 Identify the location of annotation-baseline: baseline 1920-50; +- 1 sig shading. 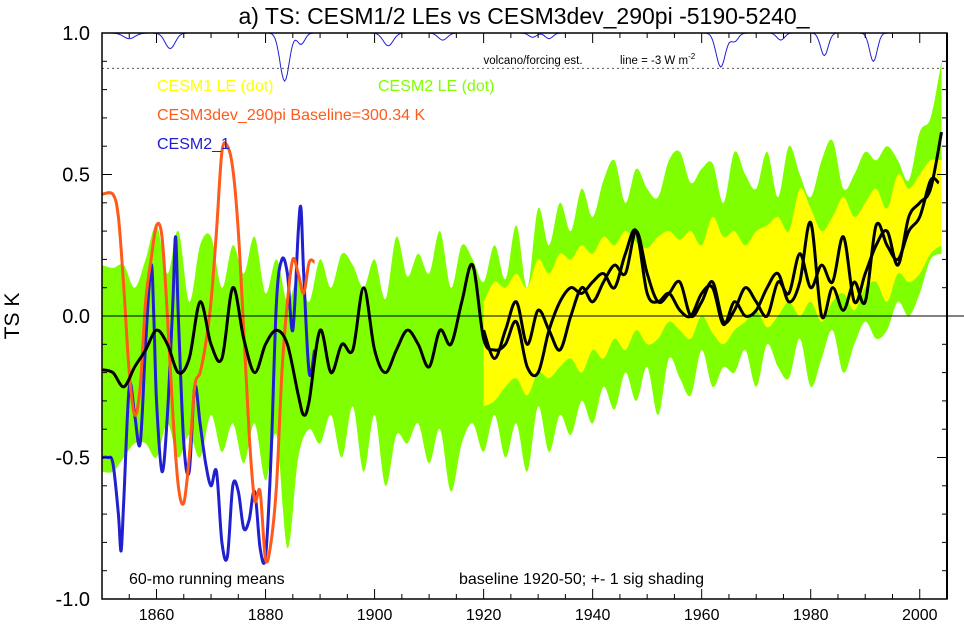
(581, 579).